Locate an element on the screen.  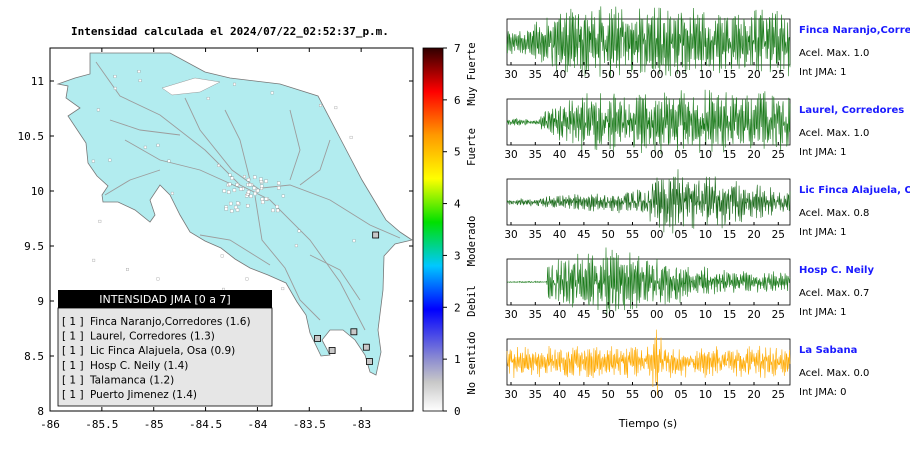
lat-tick-label-3: 9.5 is located at coordinates (34, 246).